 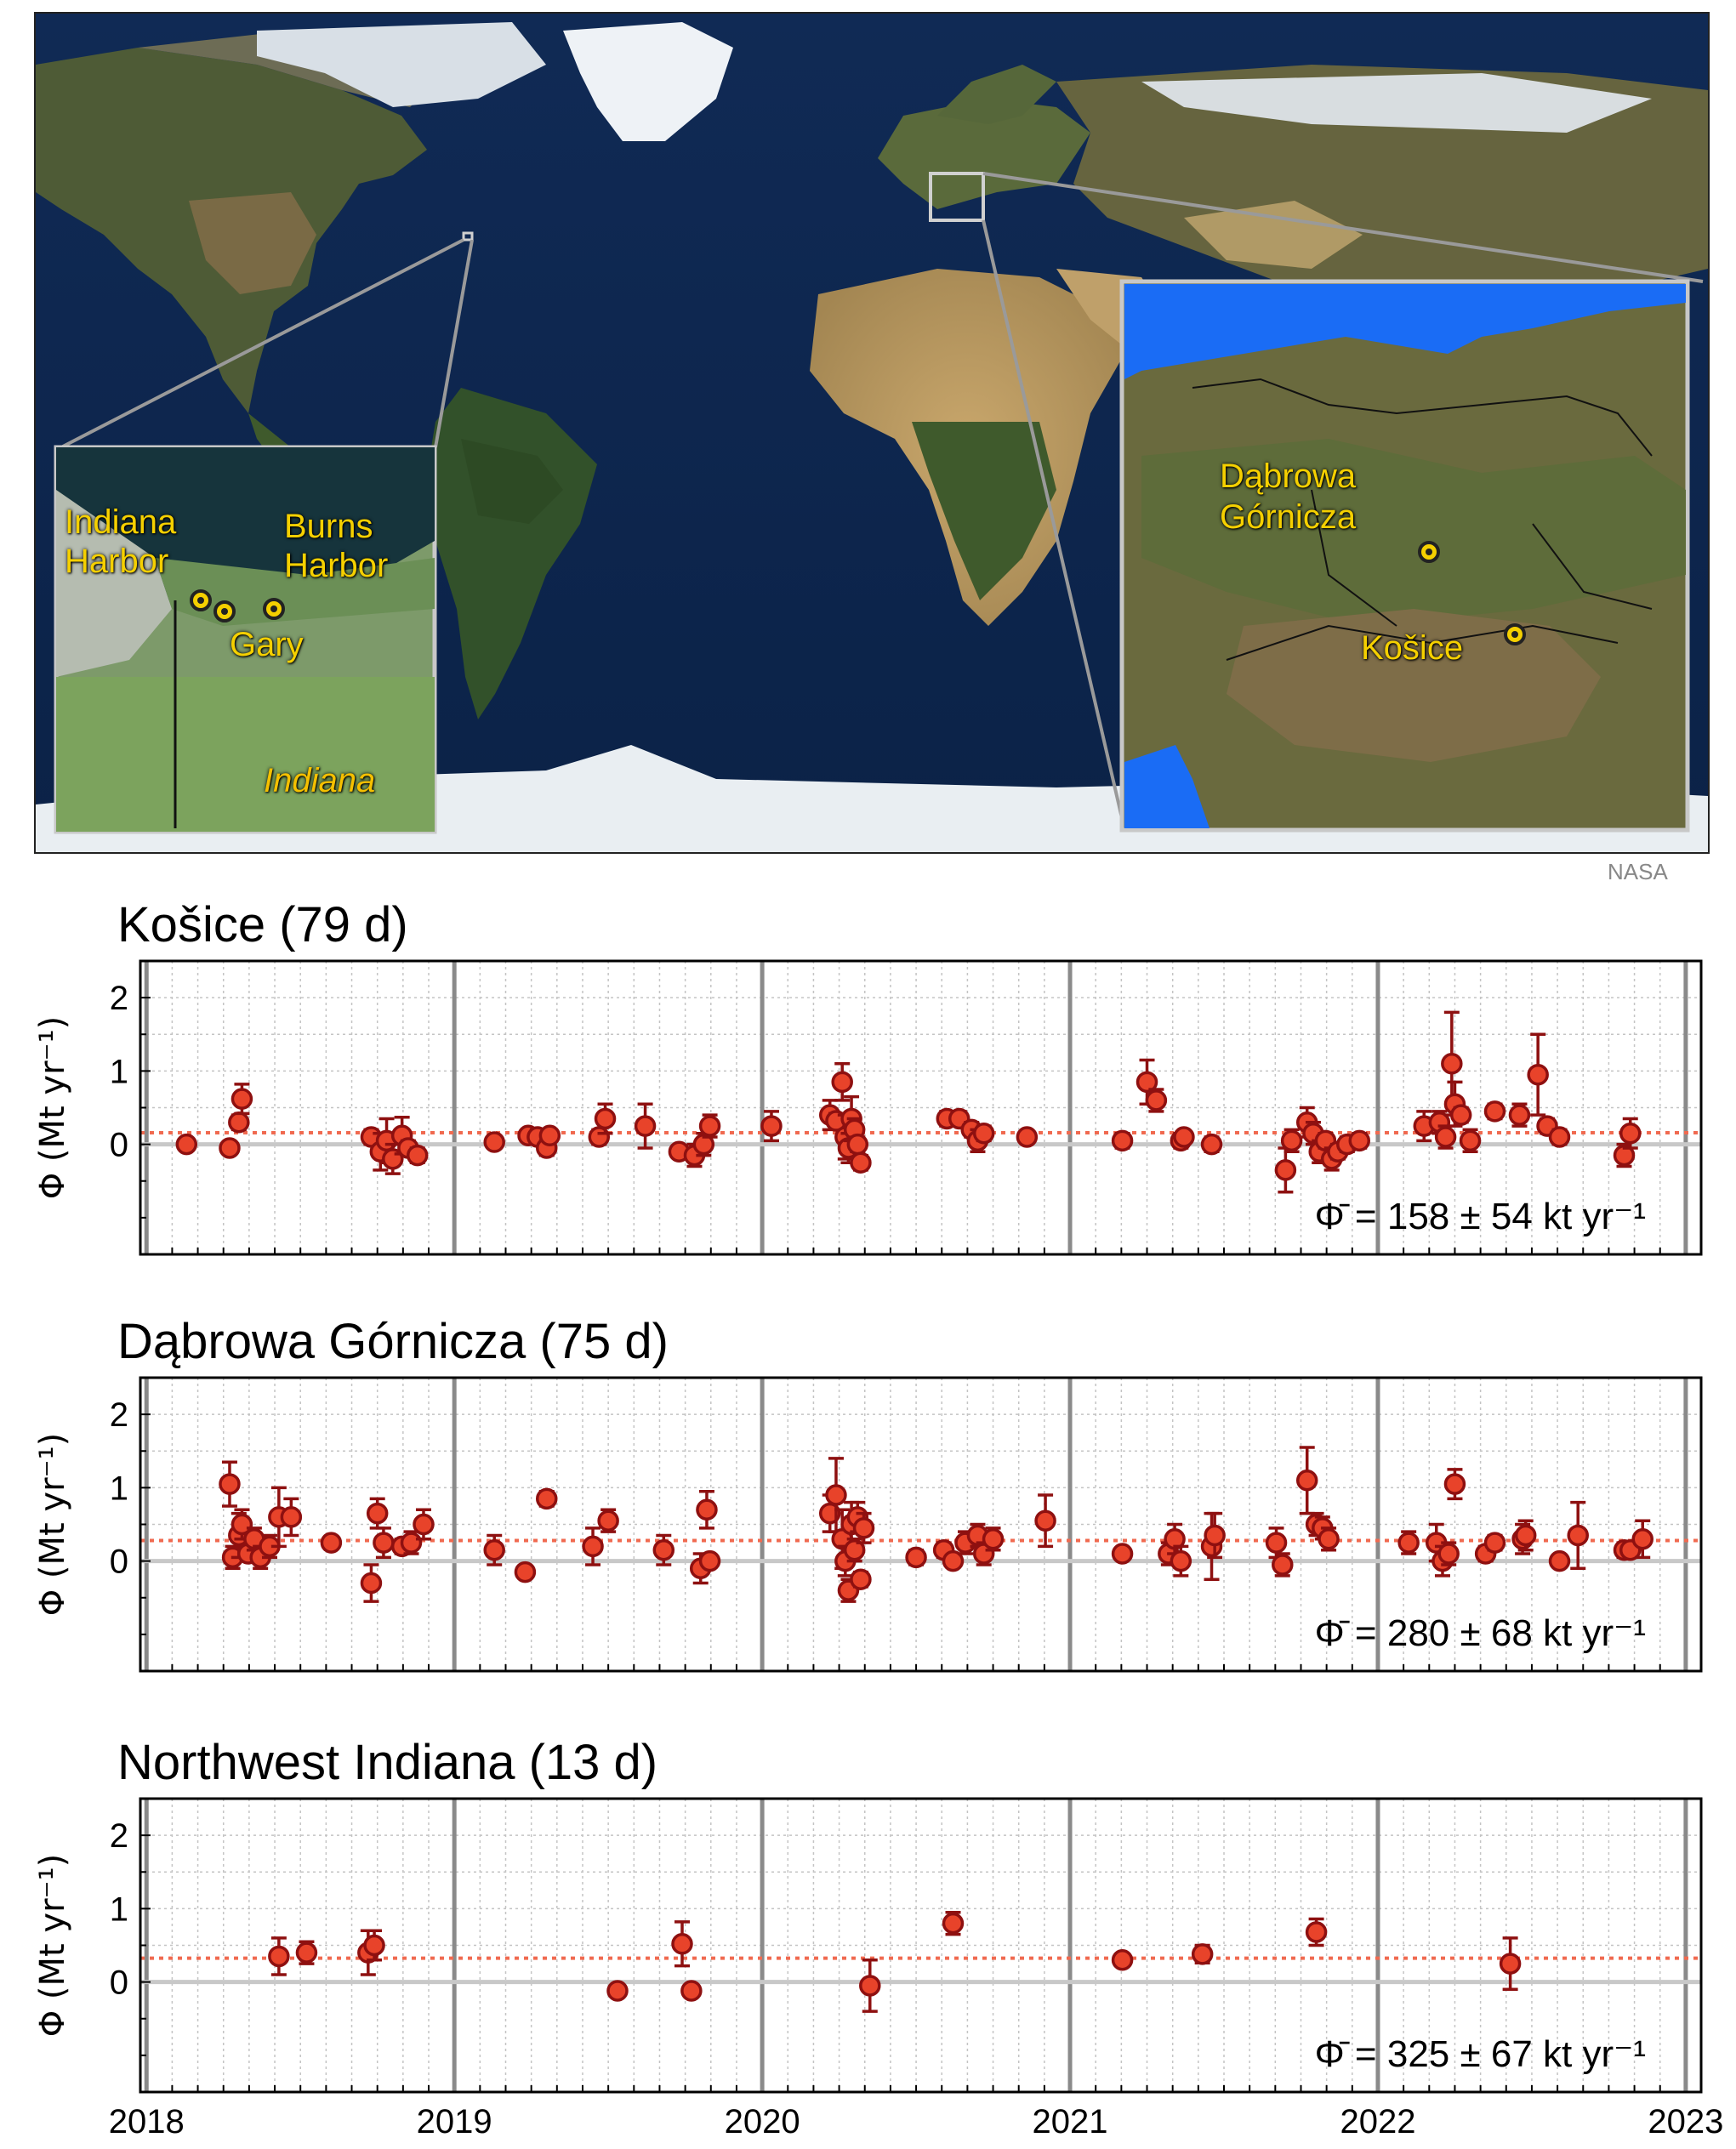 I want to click on chart-svg: 0 1 2 Φ (Mt yr⁻¹) Φ̄ = 158 ± 54 kt yr⁻¹, so click(x=868, y=1107).